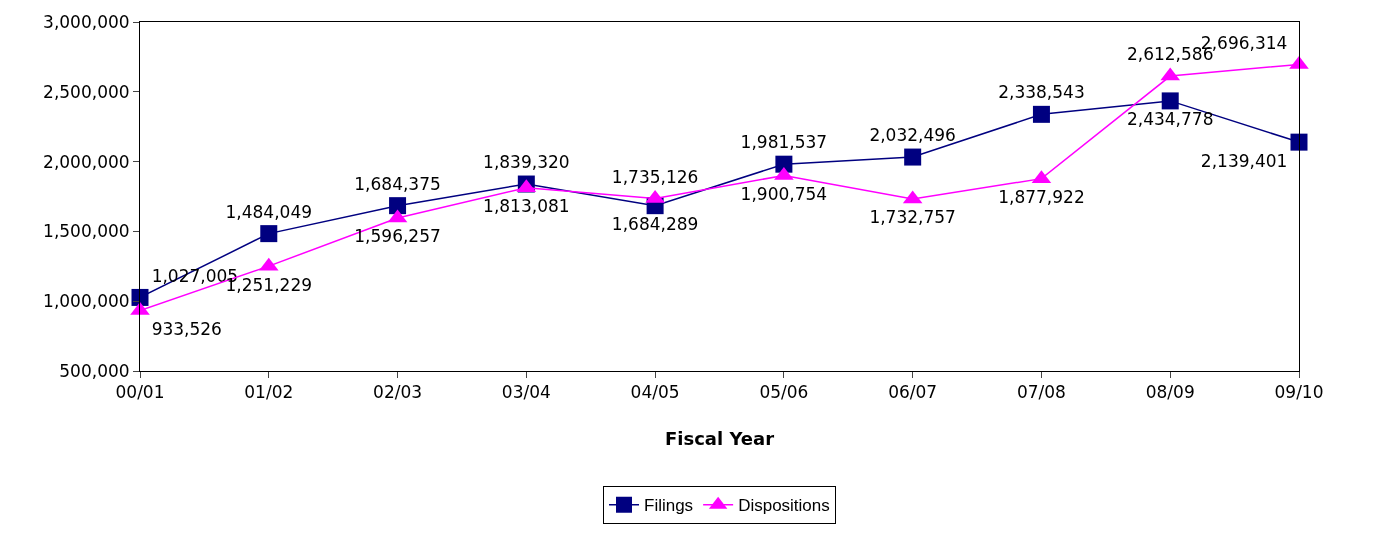  Describe the element at coordinates (1299, 392) in the screenshot. I see `x-tick-label: 09/10` at that location.